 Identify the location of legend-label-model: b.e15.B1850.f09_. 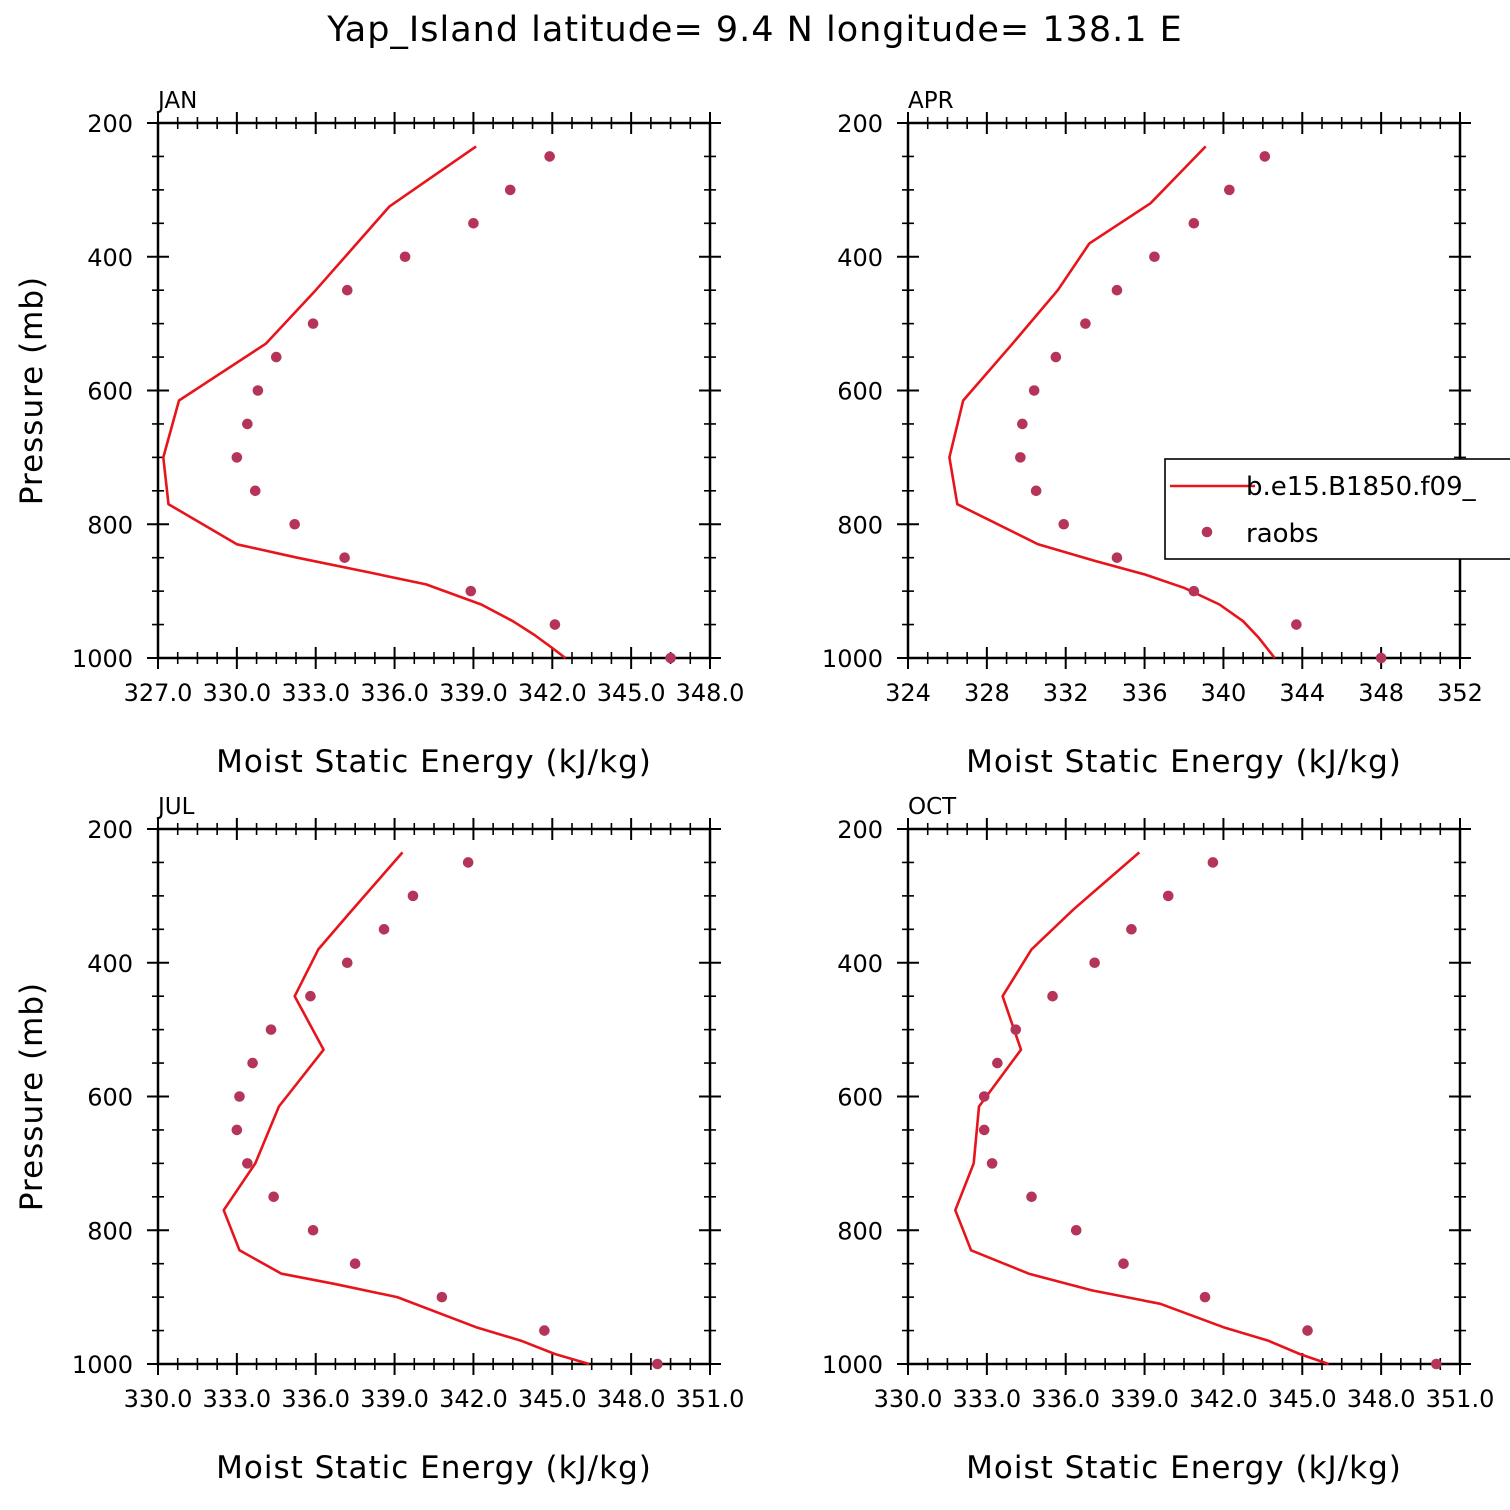
(1361, 487).